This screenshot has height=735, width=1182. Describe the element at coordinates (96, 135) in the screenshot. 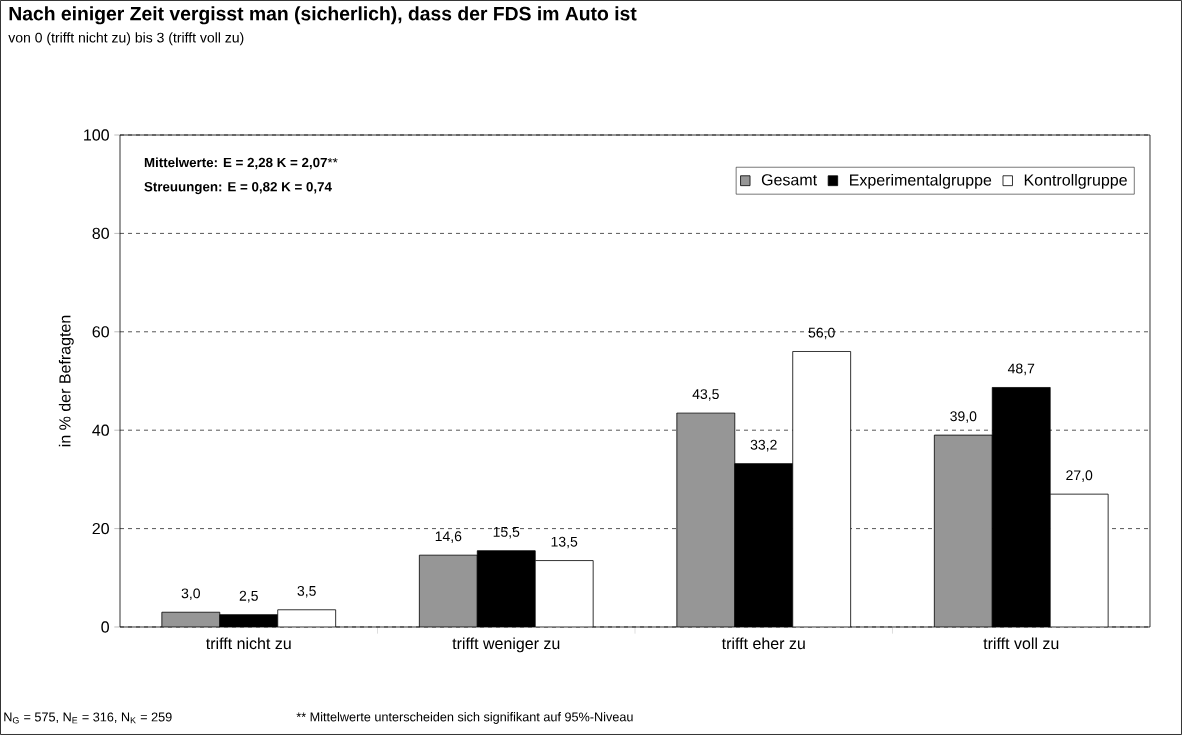

I see `y-tick-label: 100` at that location.